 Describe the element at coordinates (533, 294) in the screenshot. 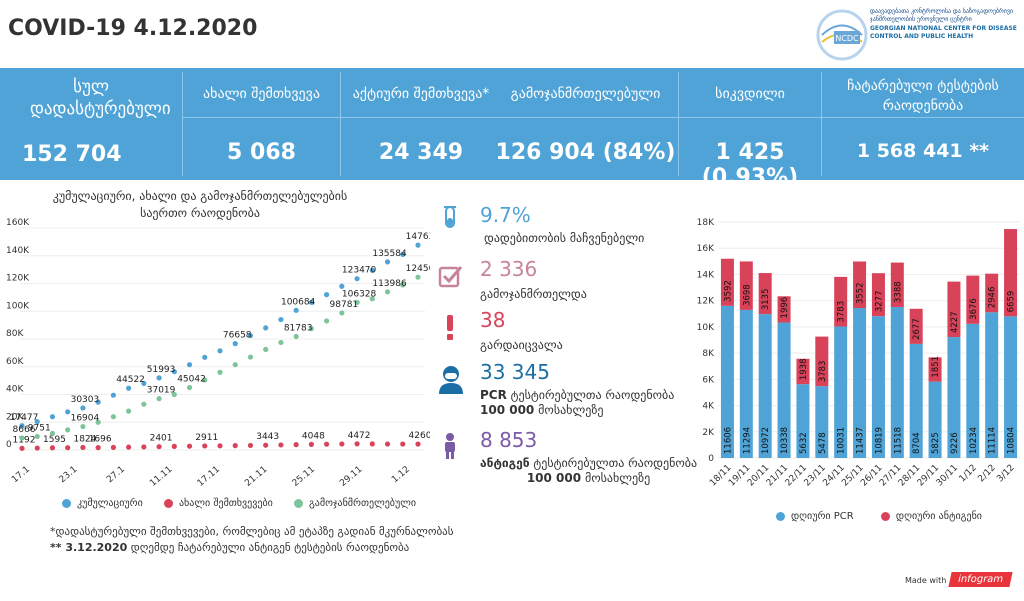

I see `recovered-today-label: გამოჯანმრთელდა` at that location.